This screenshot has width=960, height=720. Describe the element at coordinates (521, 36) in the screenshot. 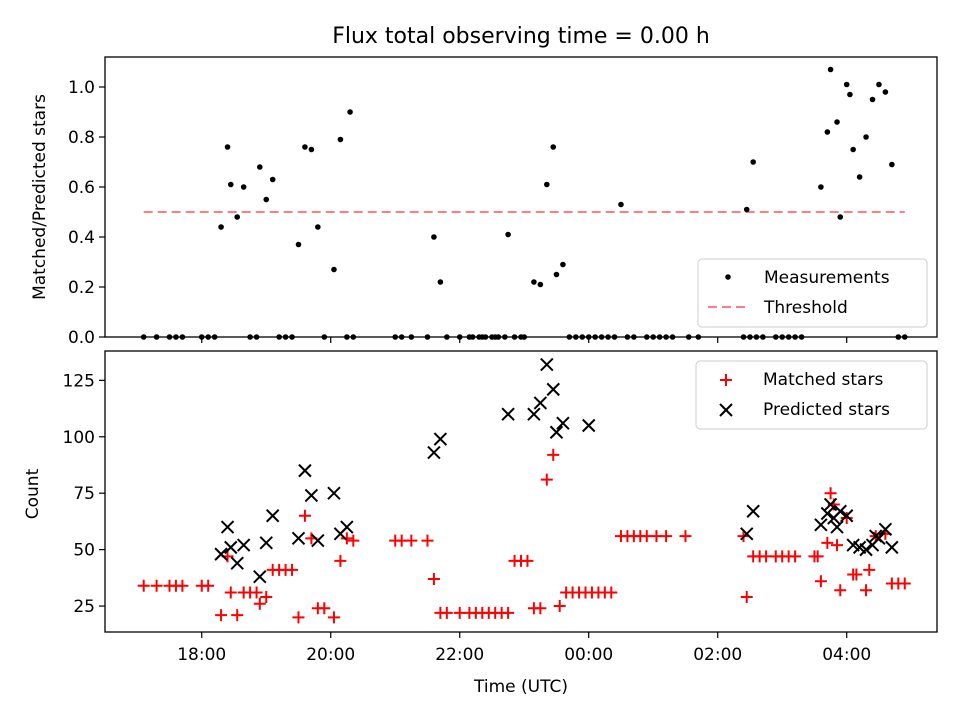

I see `chart-title: Flux total observing time = 0.00 h` at that location.